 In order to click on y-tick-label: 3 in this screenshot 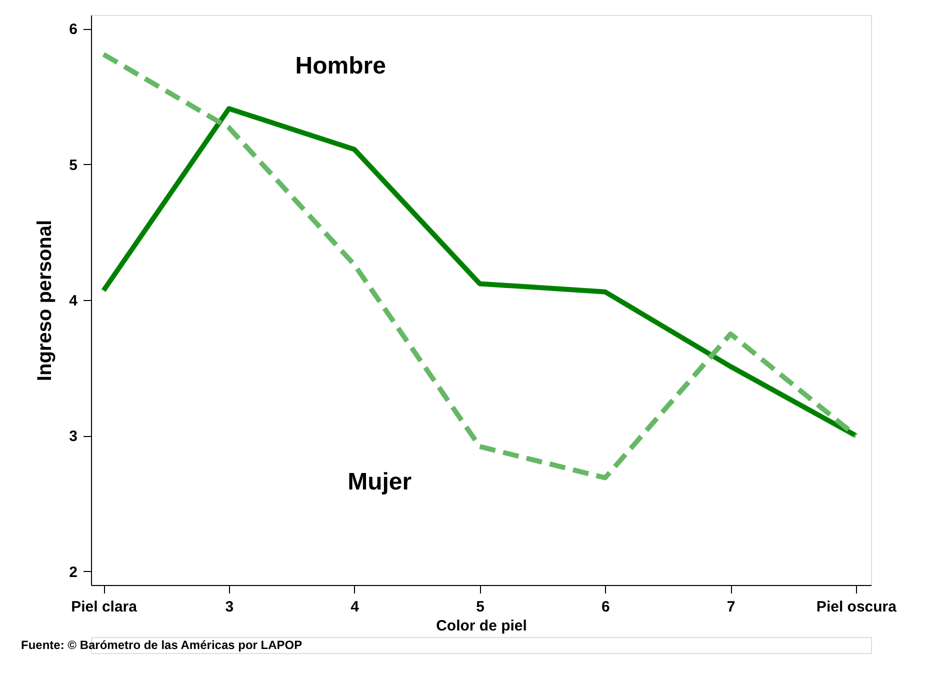, I will do `click(73, 437)`.